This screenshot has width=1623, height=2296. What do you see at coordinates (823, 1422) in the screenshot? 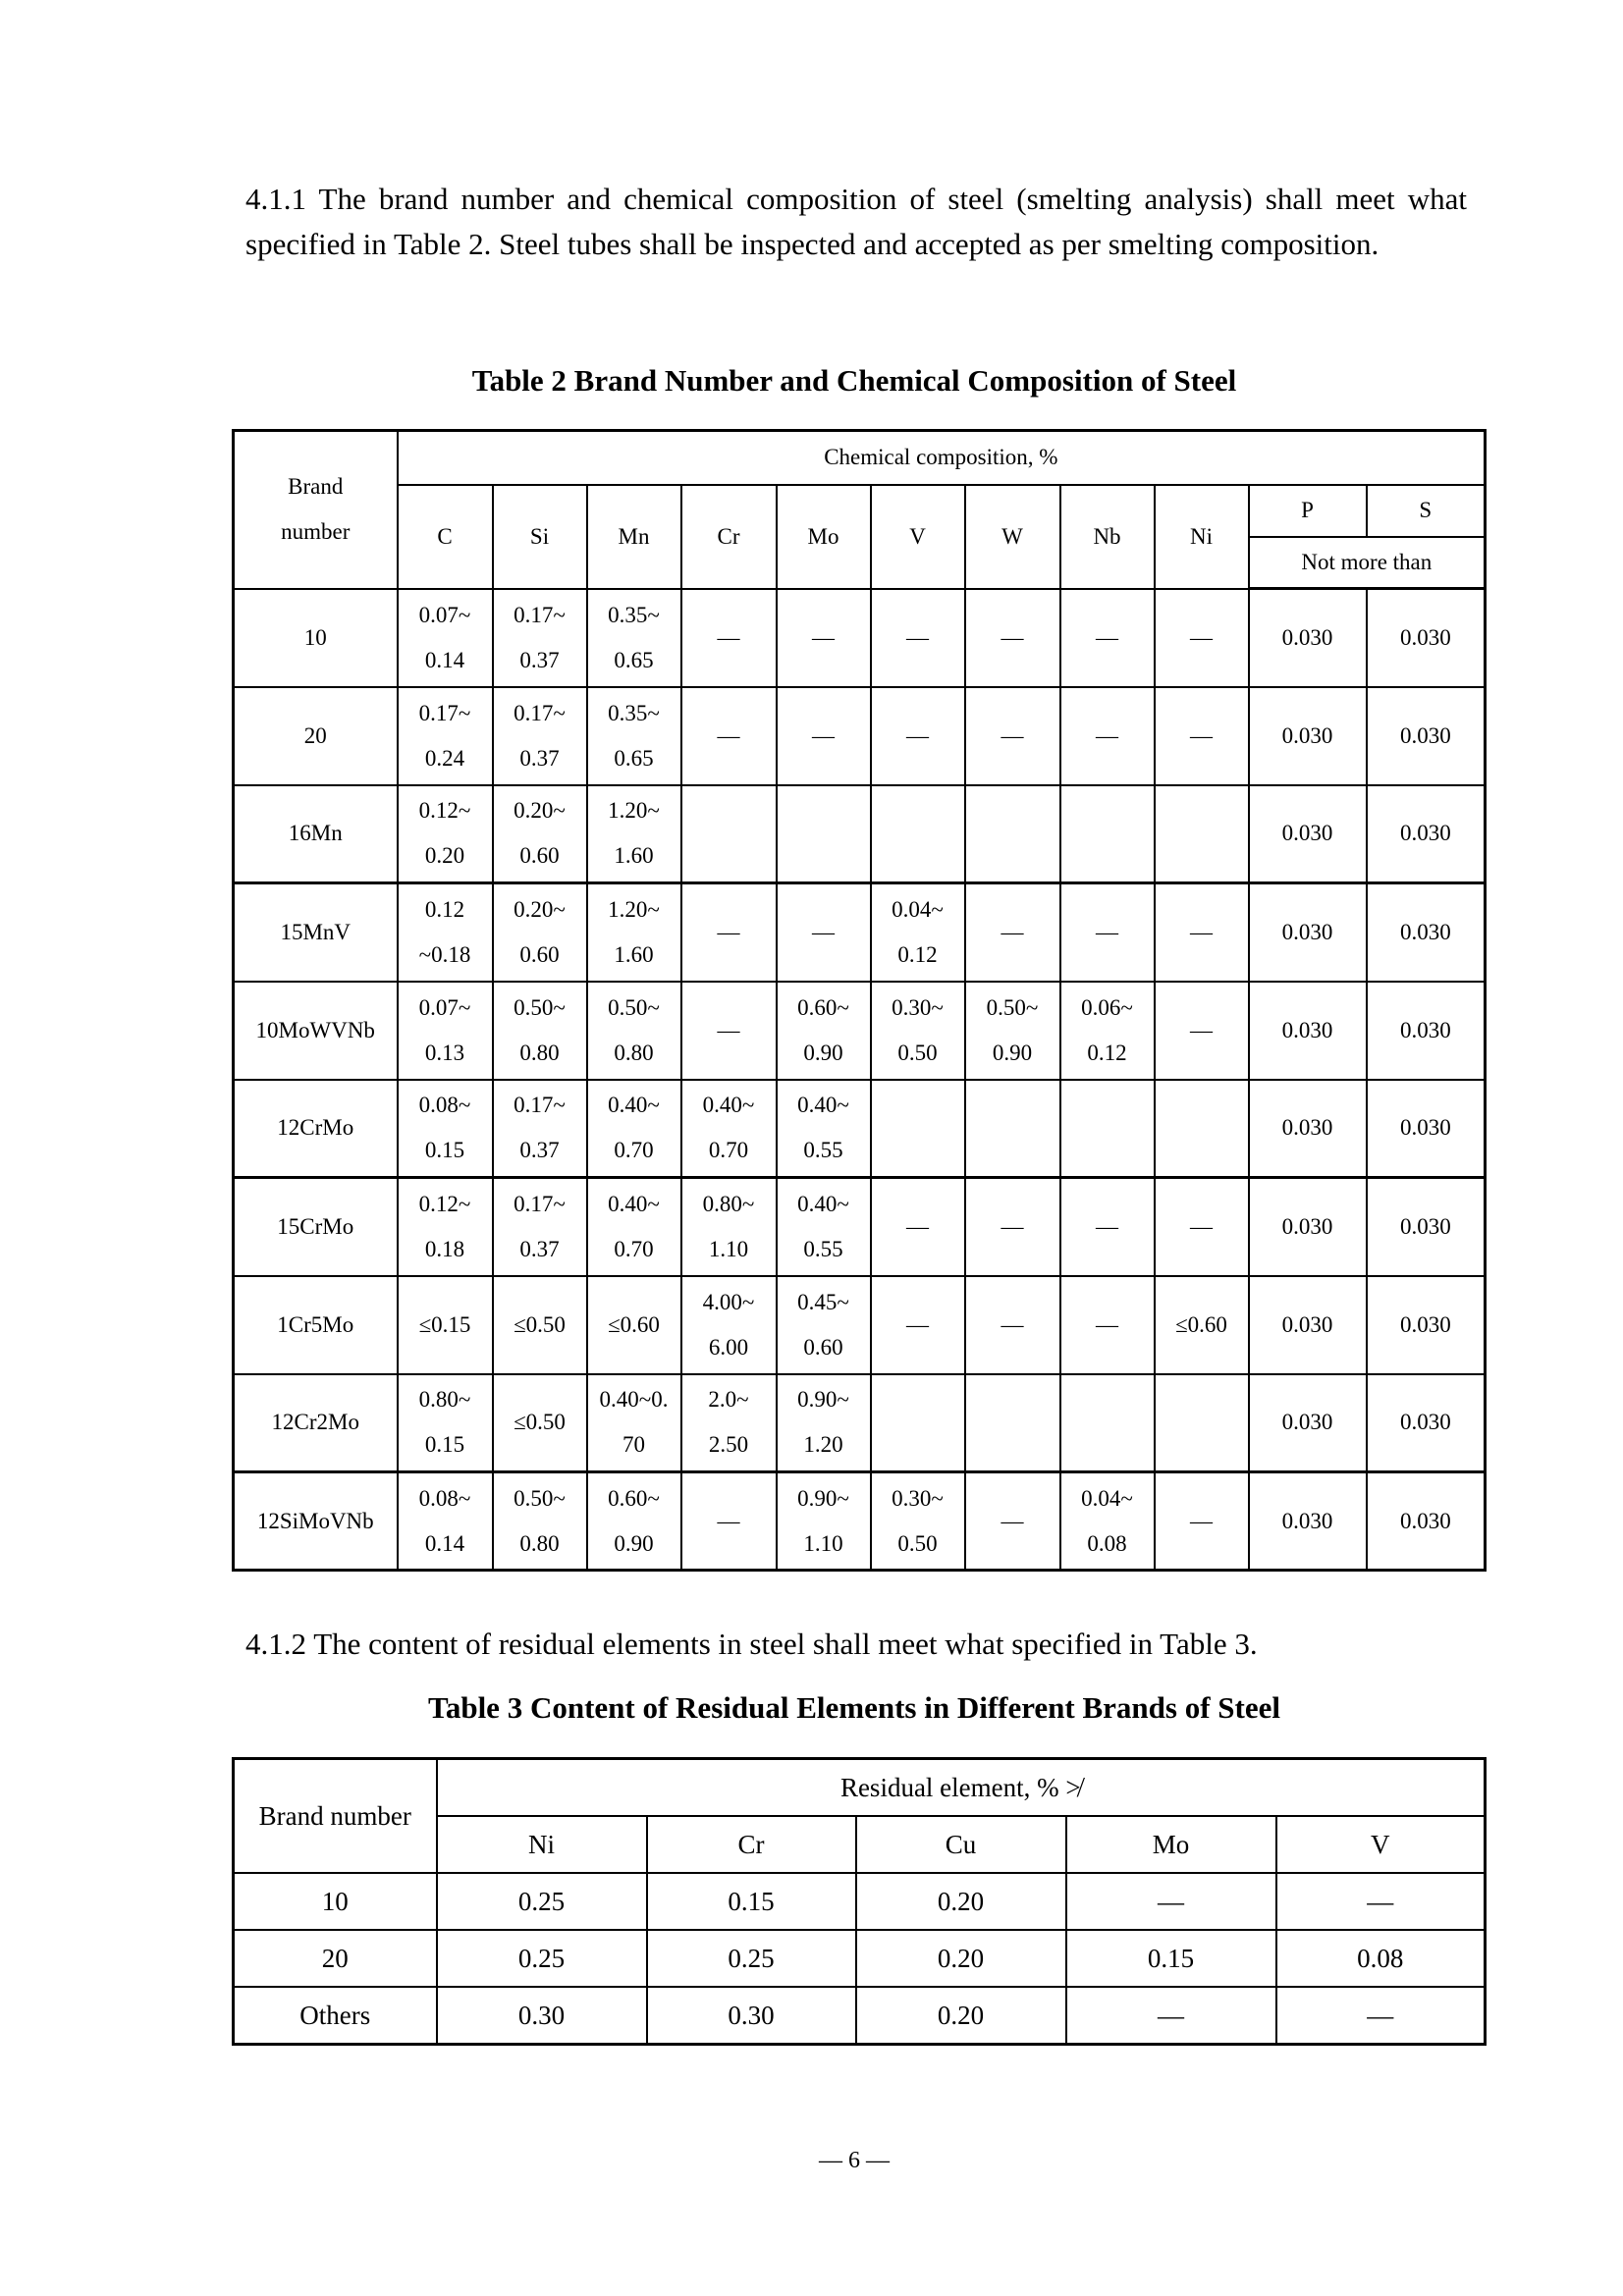
I see `value-cell: 0.90~ 1.20` at bounding box center [823, 1422].